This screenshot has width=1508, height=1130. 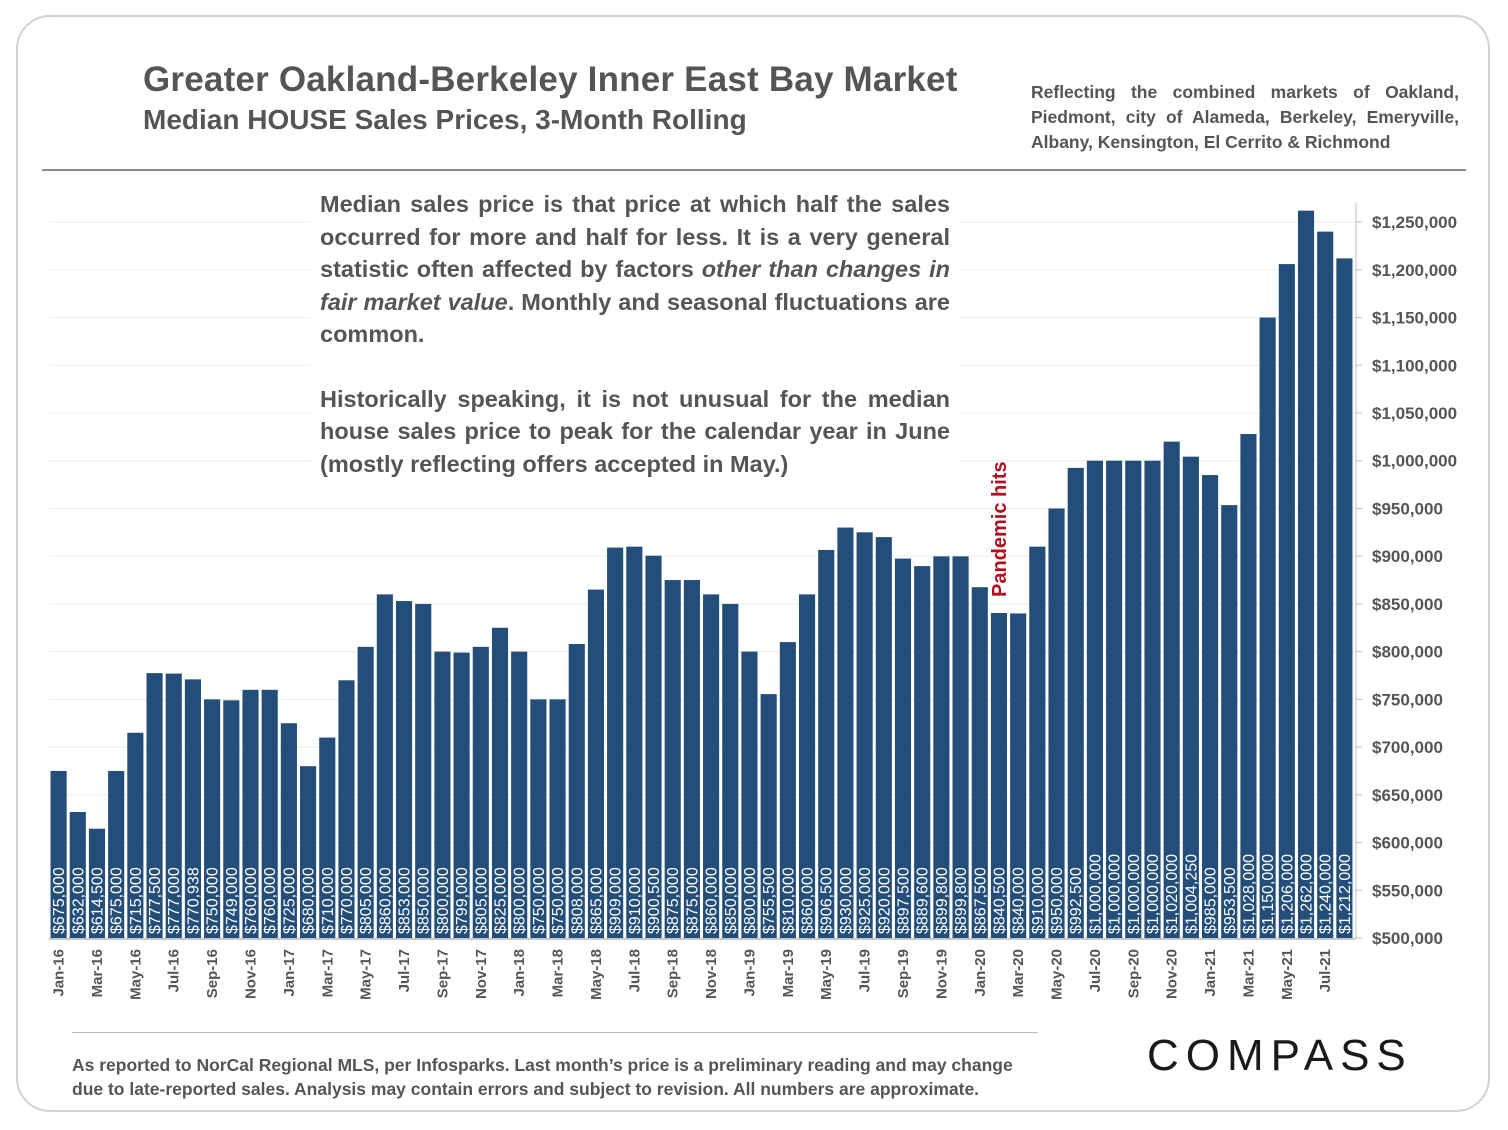 I want to click on y-tick-label: $1,000,000, so click(x=1414, y=461).